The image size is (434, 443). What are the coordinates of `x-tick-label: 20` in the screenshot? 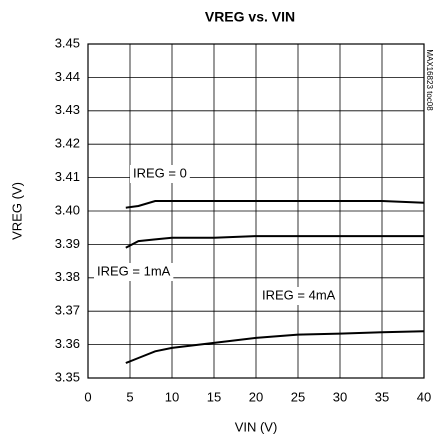 It's located at (256, 396).